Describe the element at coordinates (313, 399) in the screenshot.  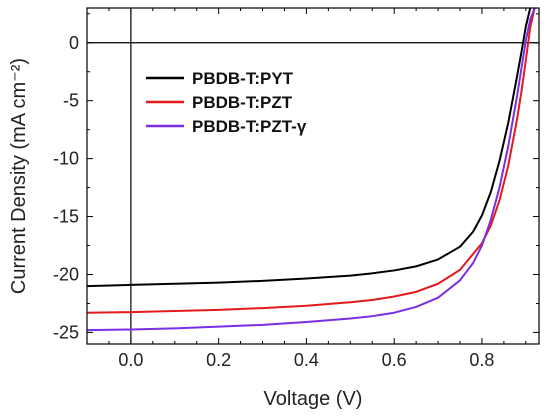
I see `x-axis-title: Voltage (V)` at that location.